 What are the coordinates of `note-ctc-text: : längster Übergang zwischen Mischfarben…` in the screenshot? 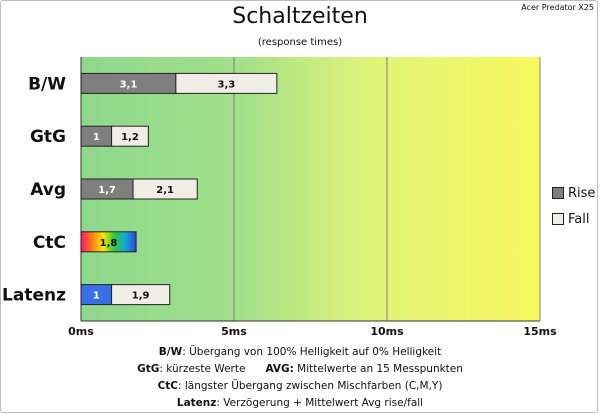 It's located at (310, 386).